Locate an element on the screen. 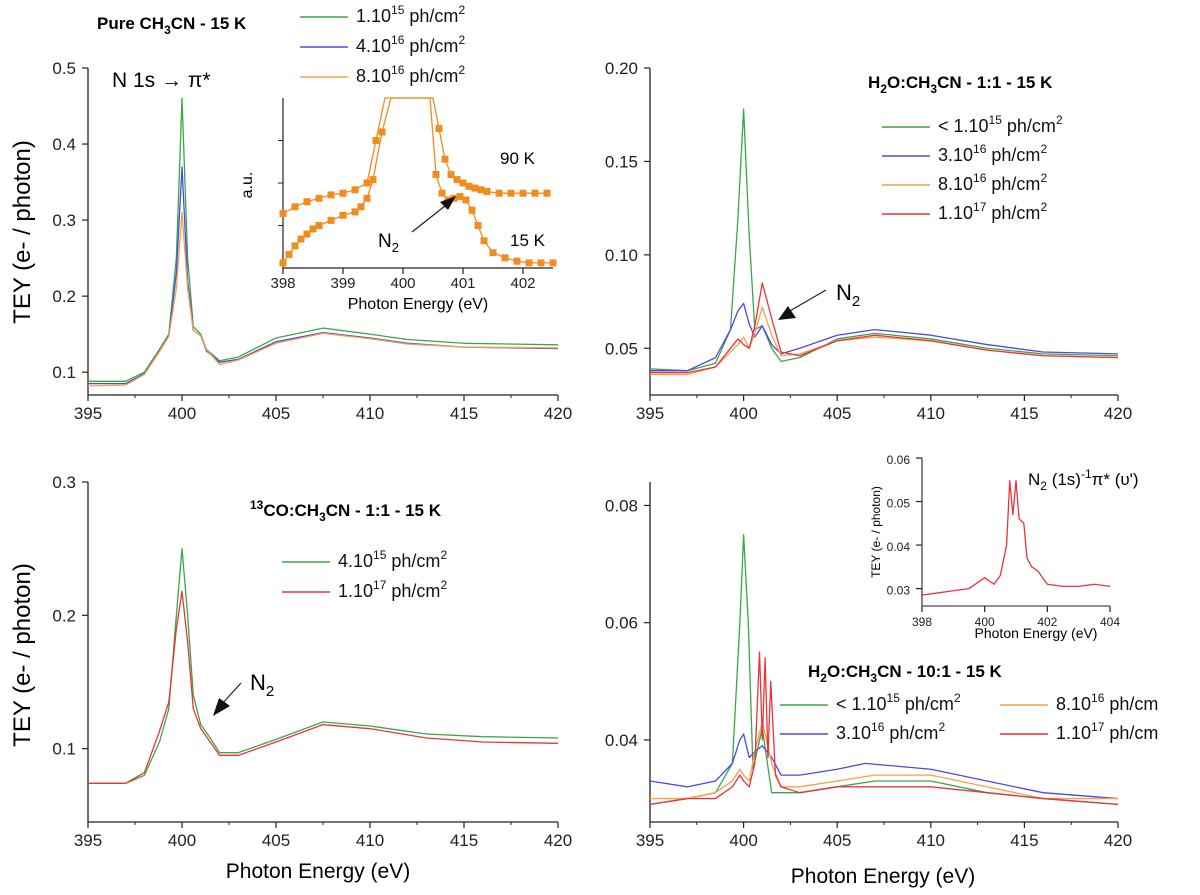  tr-legend-label: 1.1017 ph/cm2 is located at coordinates (992, 211).